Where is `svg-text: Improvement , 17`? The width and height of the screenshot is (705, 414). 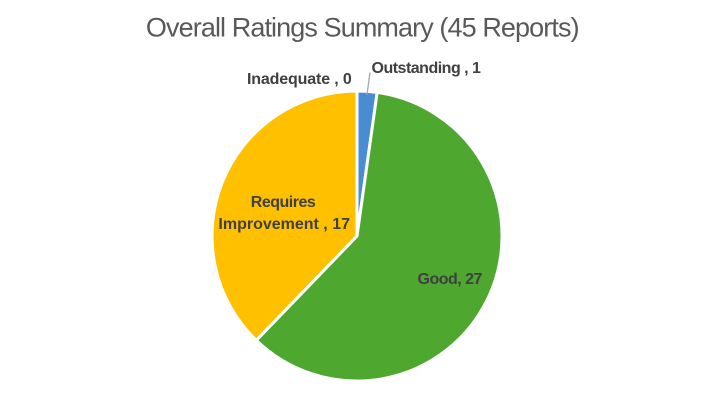
svg-text: Improvement , 17 is located at coordinates (284, 224).